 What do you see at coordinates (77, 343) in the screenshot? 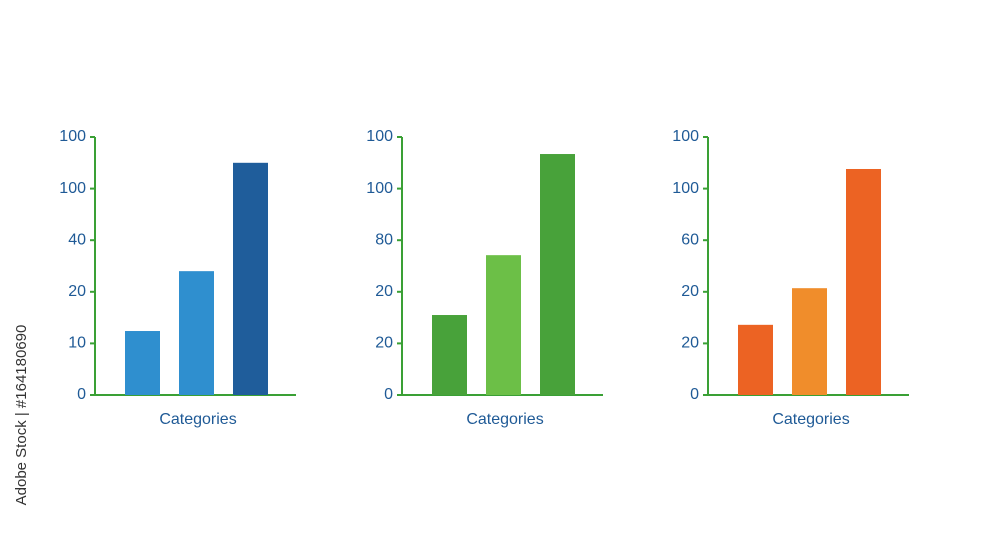
I see `y-tick-label: 10` at bounding box center [77, 343].